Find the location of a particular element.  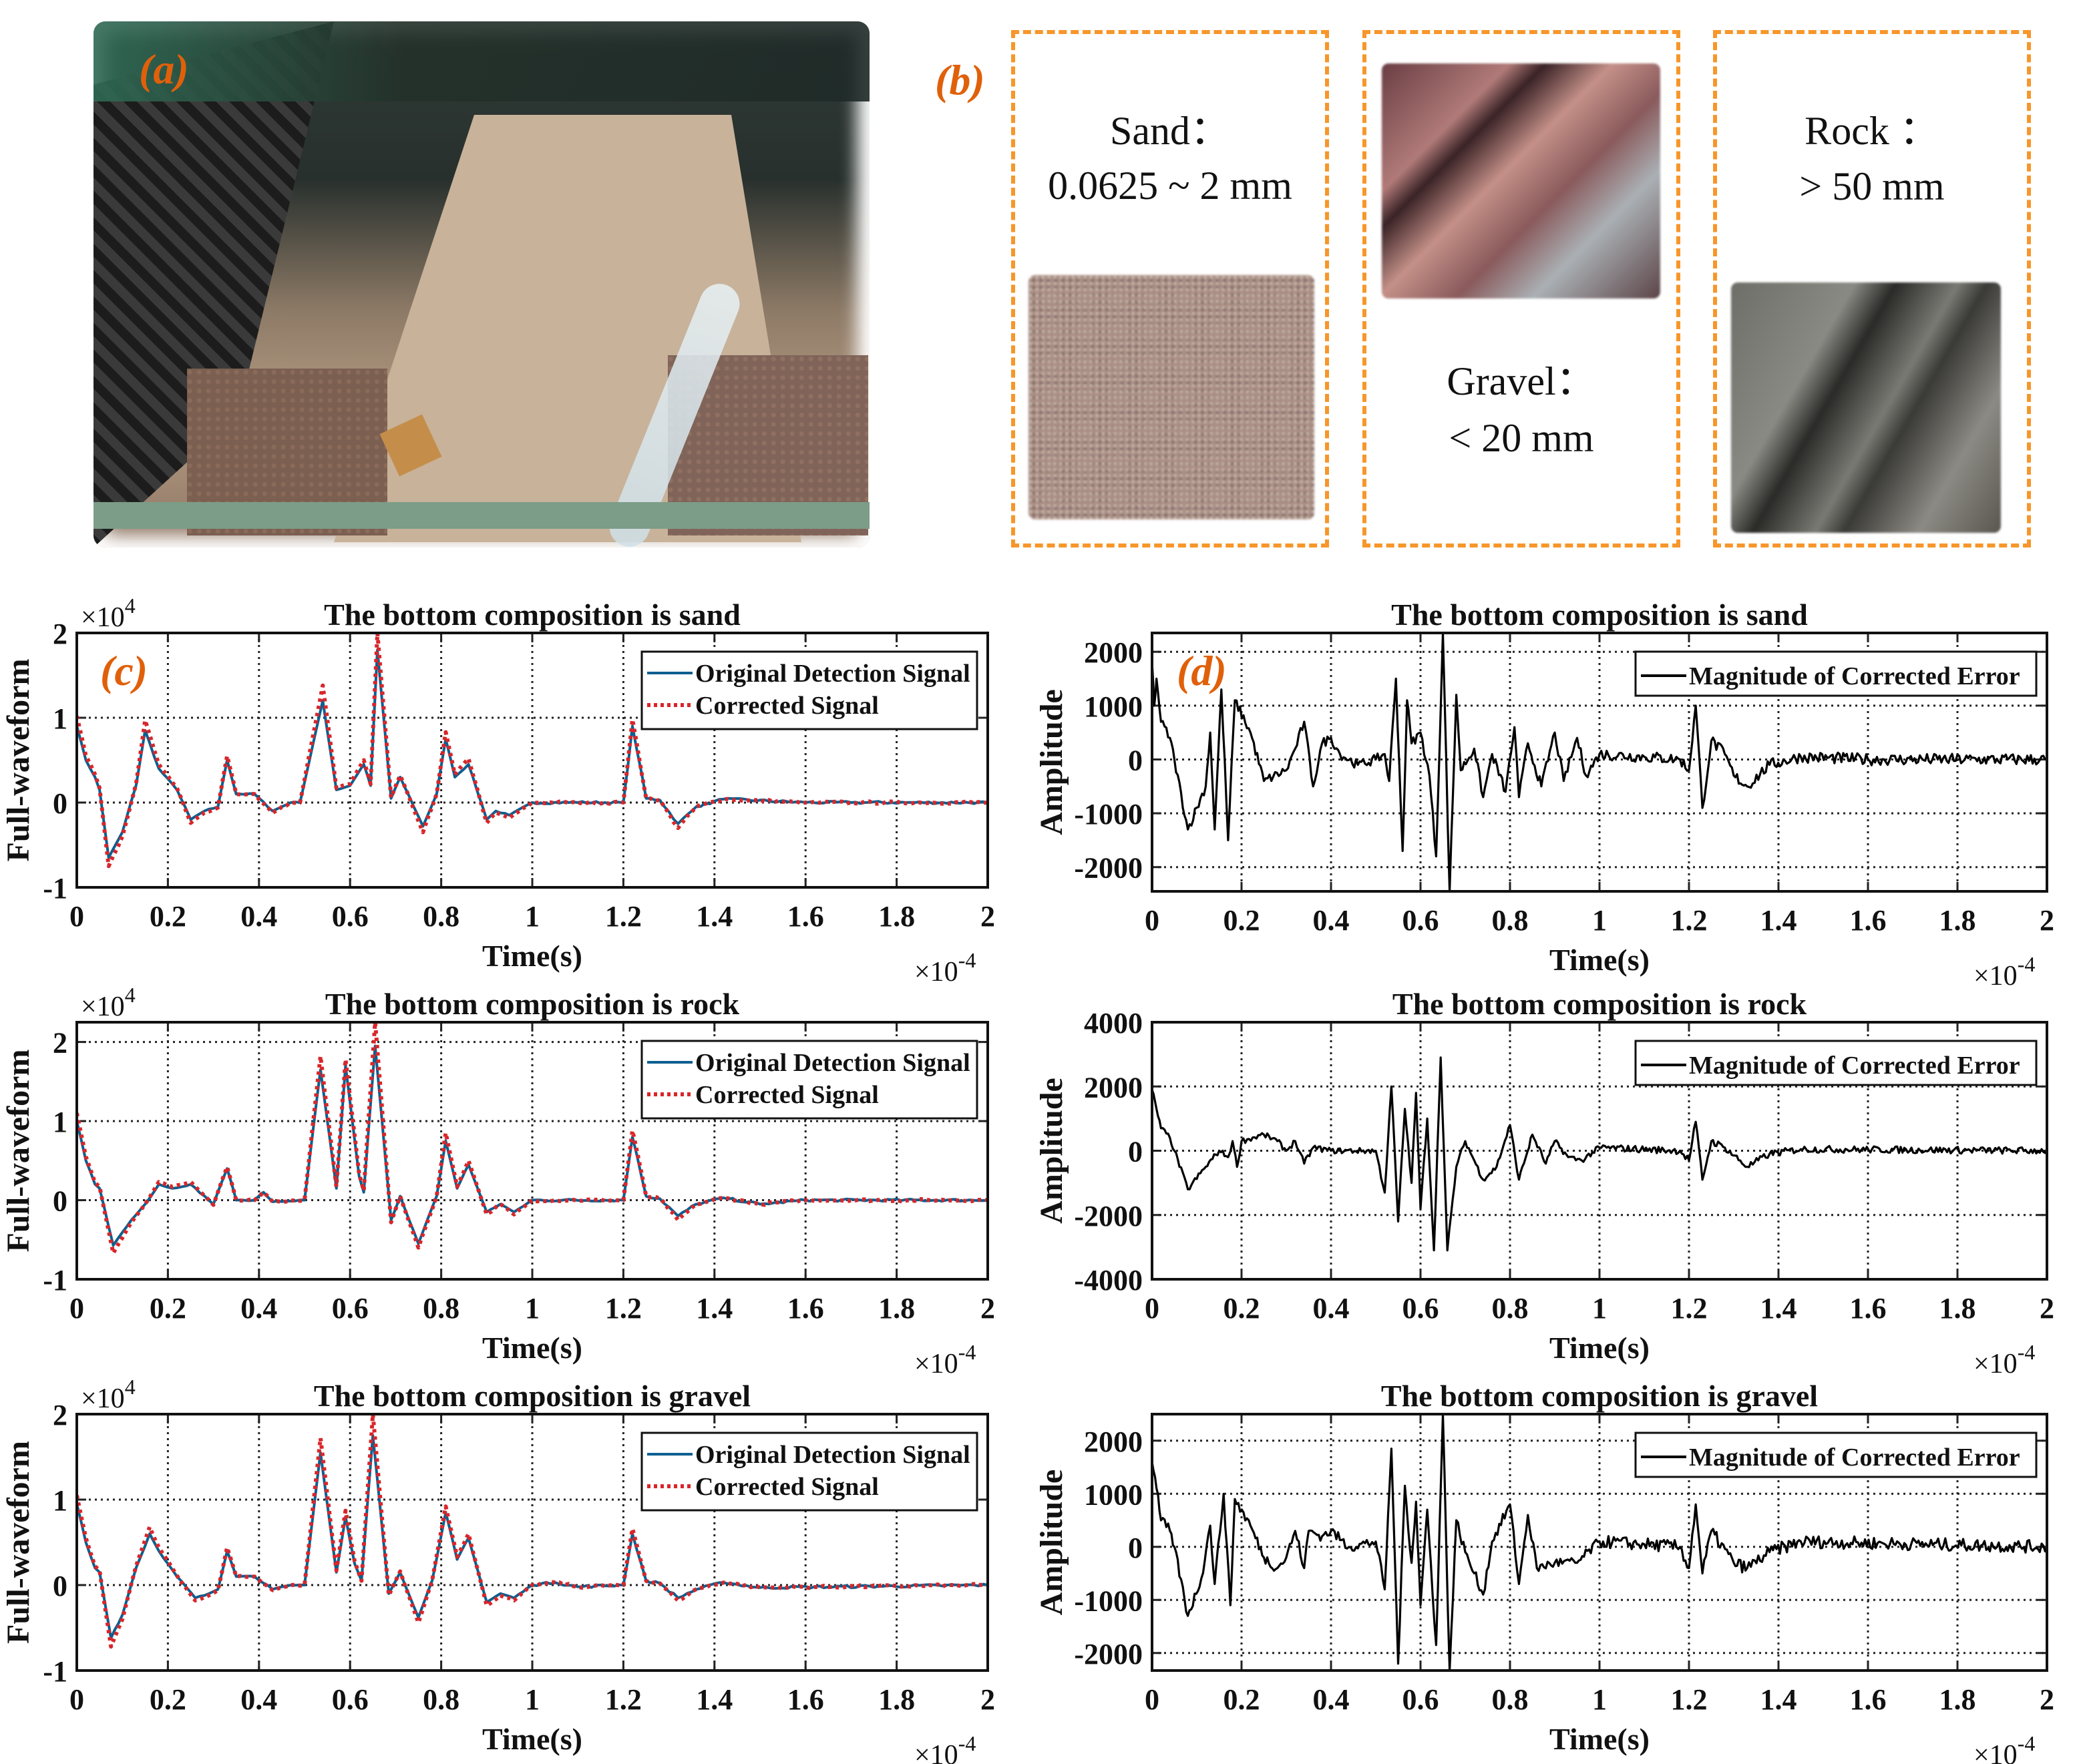

error-line is located at coordinates (1599, 1543).